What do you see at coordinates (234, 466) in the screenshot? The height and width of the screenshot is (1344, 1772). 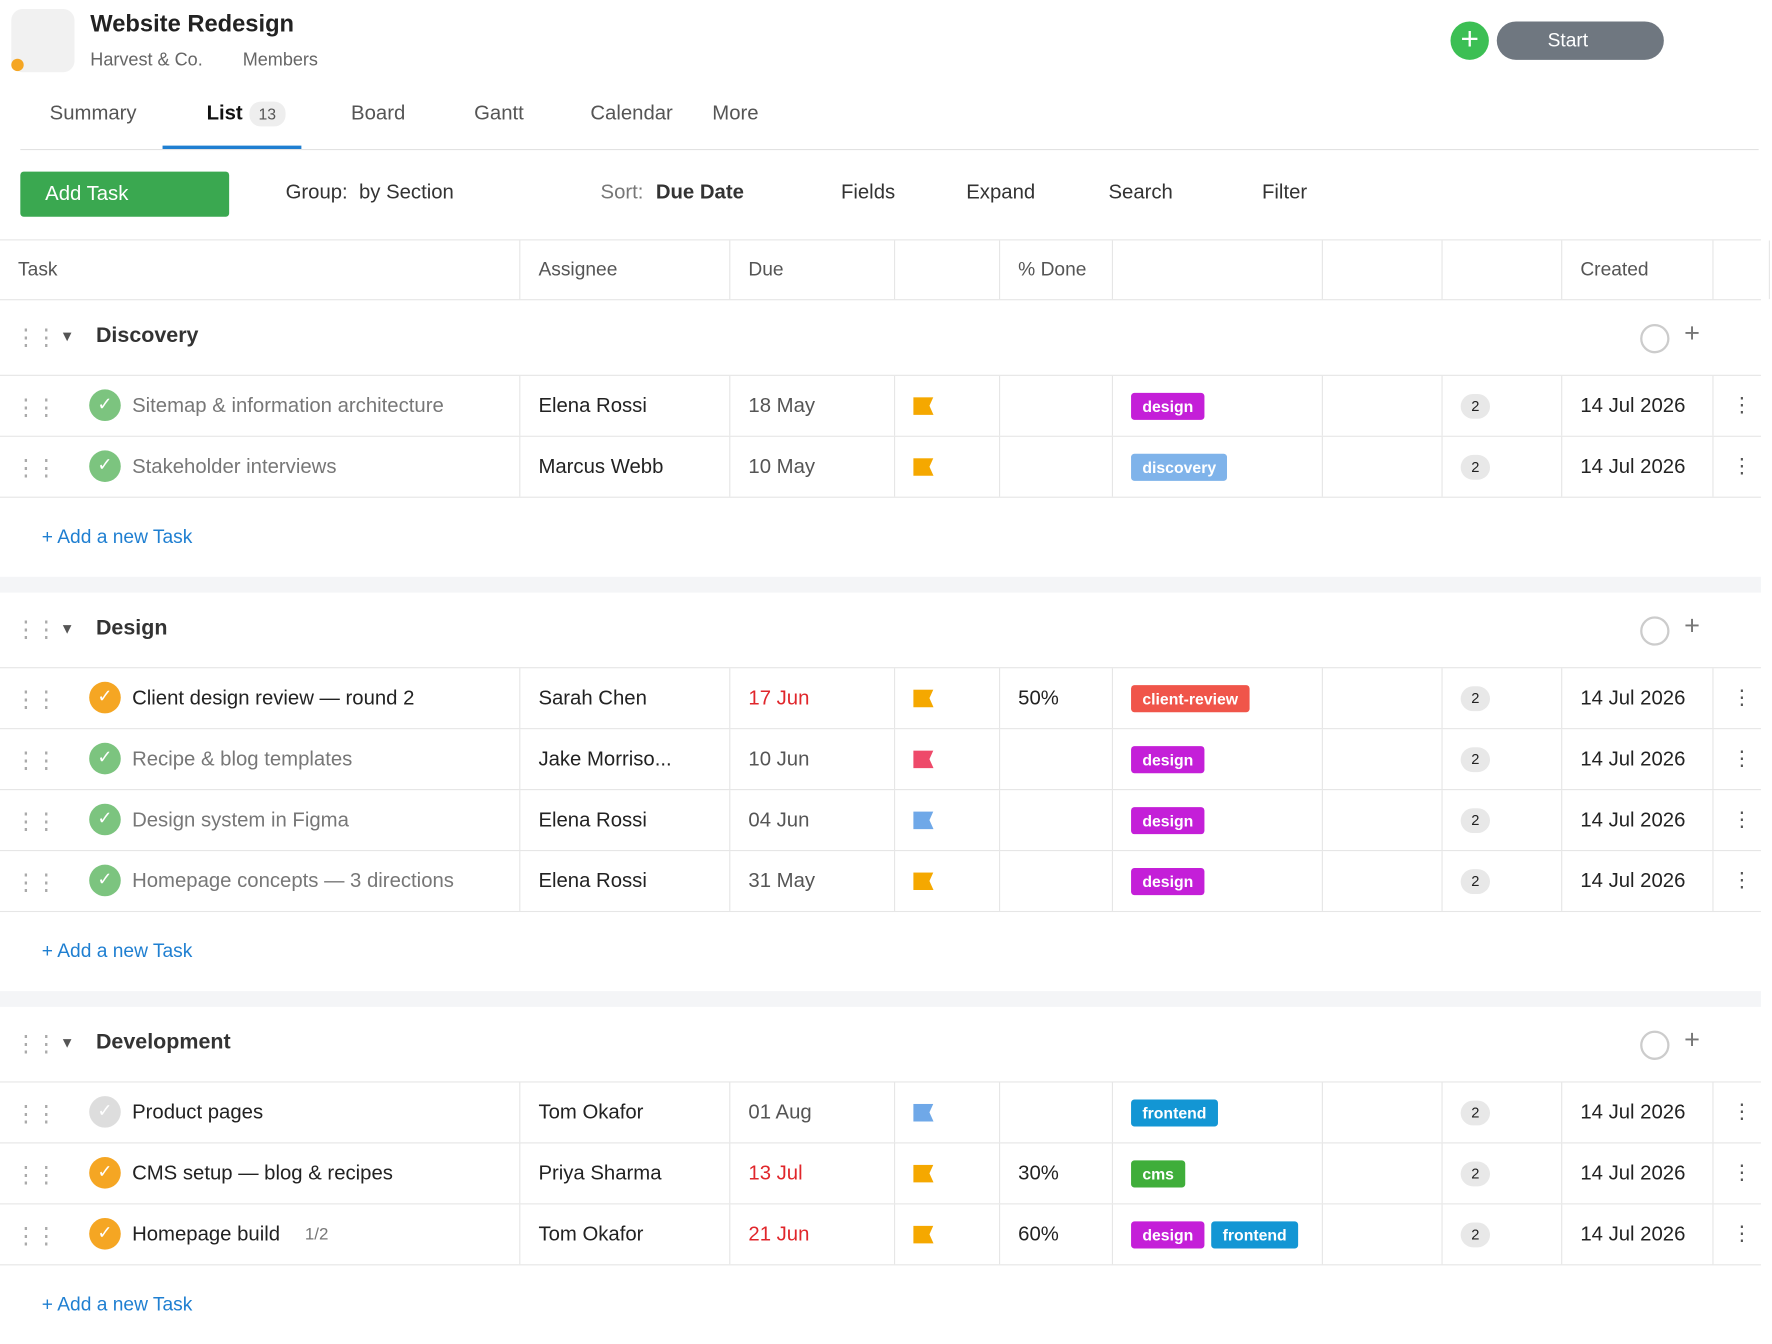 I see `task-name: Stakeholder interviews` at bounding box center [234, 466].